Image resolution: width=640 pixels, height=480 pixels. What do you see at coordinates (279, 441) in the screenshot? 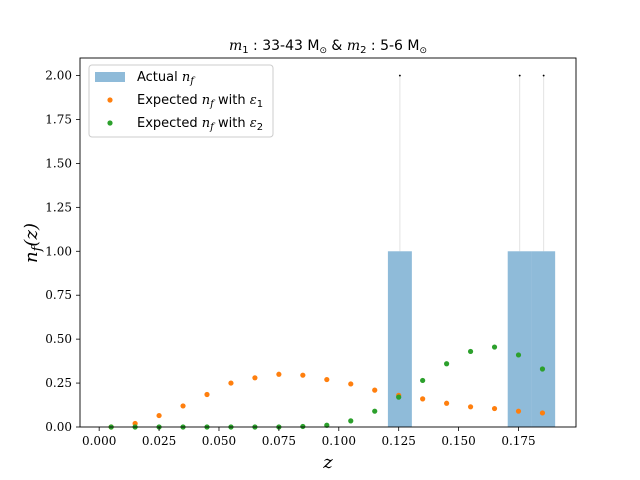
I see `x-tick-label: 0.075` at bounding box center [279, 441].